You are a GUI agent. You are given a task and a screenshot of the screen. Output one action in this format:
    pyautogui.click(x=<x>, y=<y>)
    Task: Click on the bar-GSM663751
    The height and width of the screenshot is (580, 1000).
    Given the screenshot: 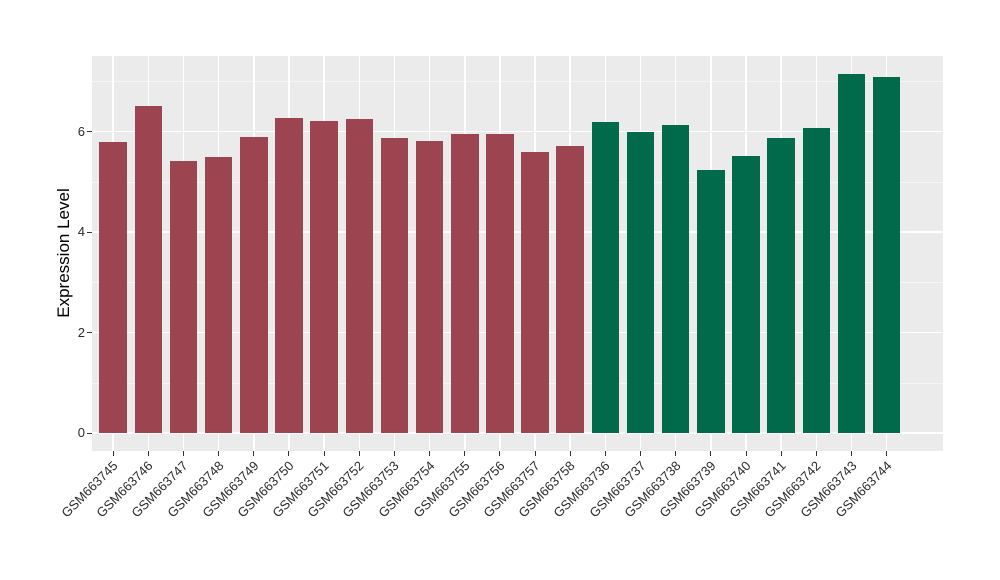 What is the action you would take?
    pyautogui.click(x=324, y=277)
    